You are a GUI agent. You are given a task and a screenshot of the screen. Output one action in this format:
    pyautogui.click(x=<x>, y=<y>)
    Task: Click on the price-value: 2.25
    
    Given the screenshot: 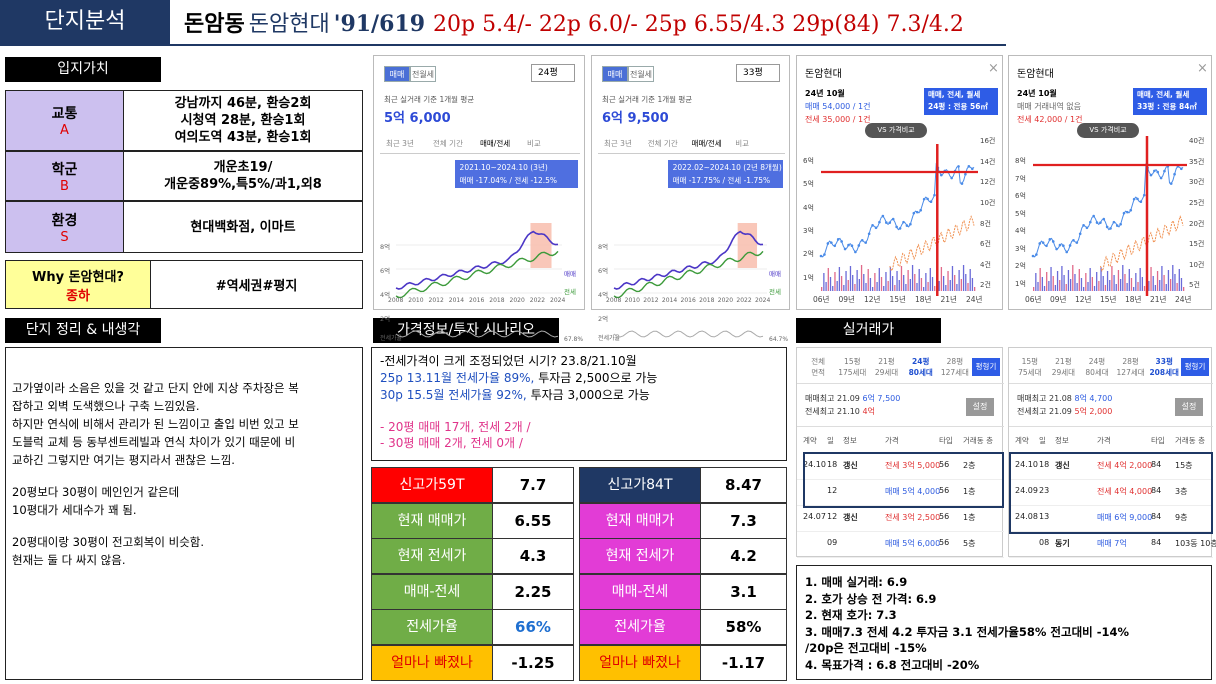 What is the action you would take?
    pyautogui.click(x=533, y=591)
    